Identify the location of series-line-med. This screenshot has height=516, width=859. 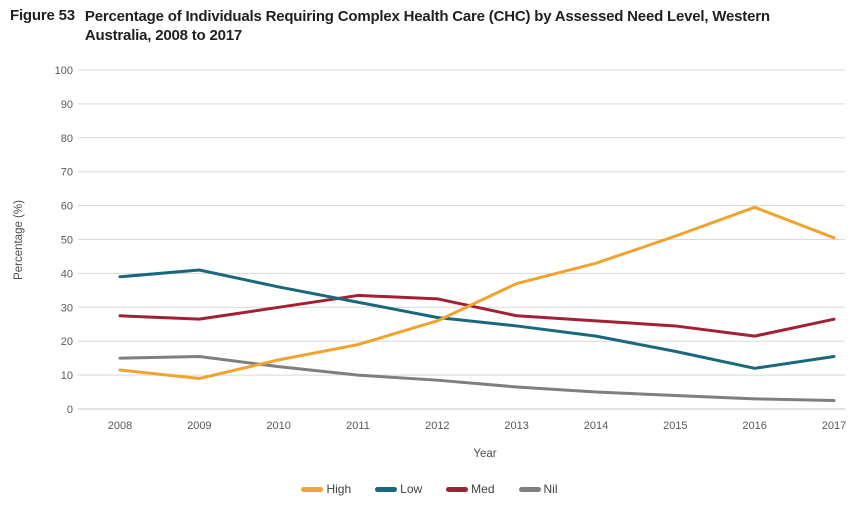
(477, 315).